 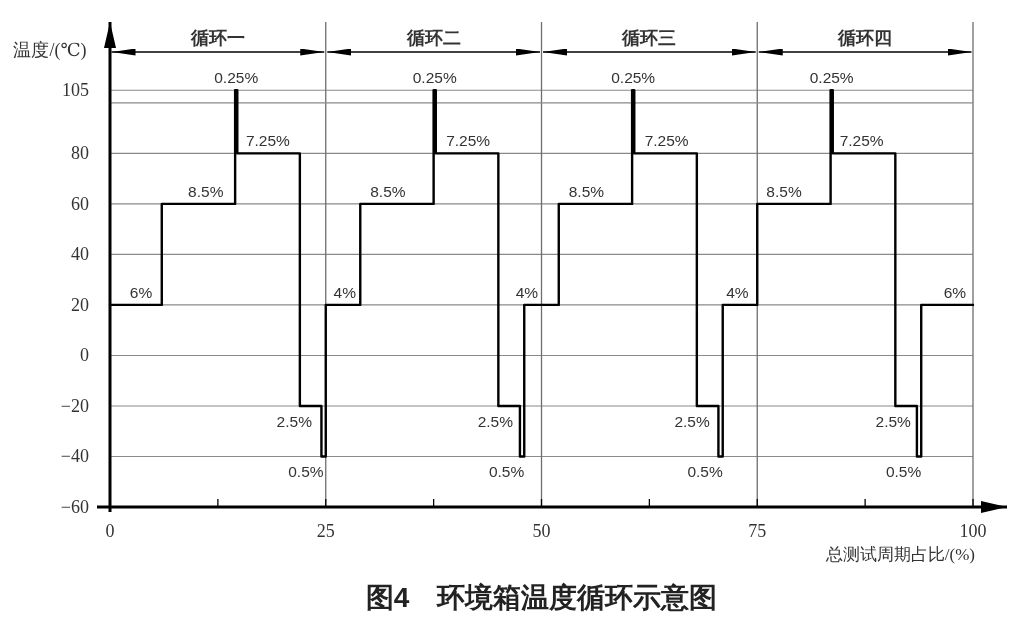 What do you see at coordinates (110, 531) in the screenshot?
I see `x-tick-label: 0` at bounding box center [110, 531].